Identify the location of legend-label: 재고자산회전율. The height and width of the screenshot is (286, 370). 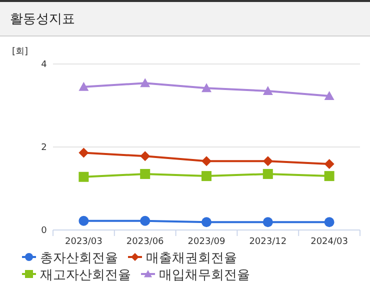
(85, 275).